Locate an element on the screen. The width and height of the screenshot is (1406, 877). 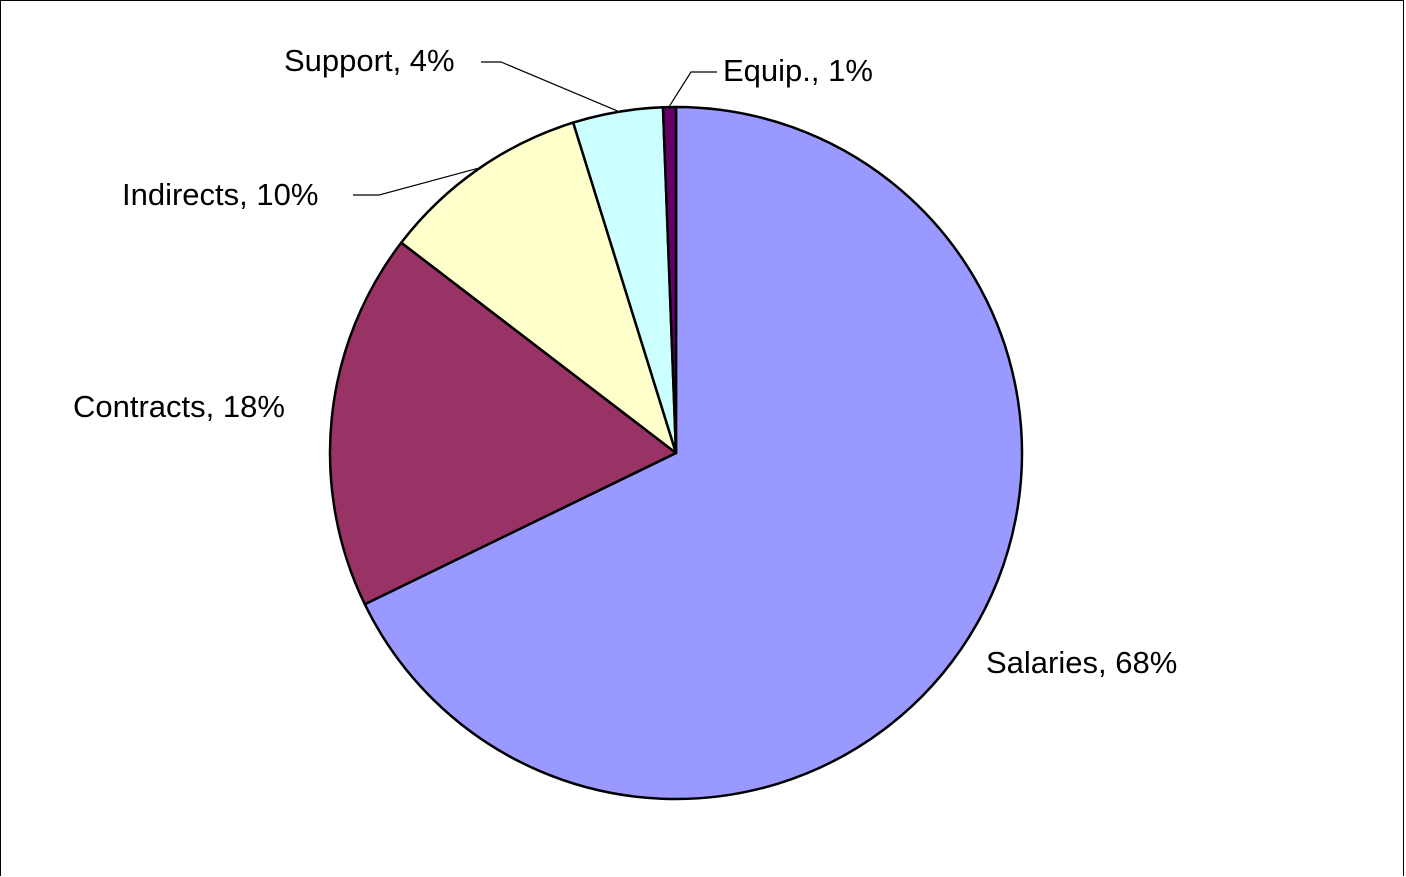
pie-slice-contracts is located at coordinates (503, 423).